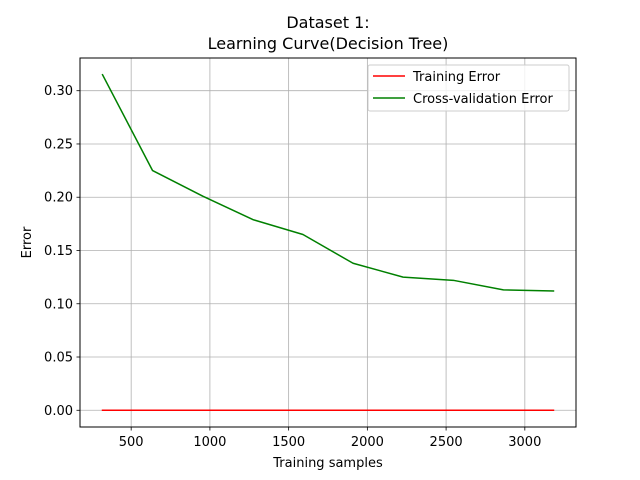 This screenshot has width=640, height=480. I want to click on legend-label-cross-validation-error: Cross-validation Error, so click(483, 99).